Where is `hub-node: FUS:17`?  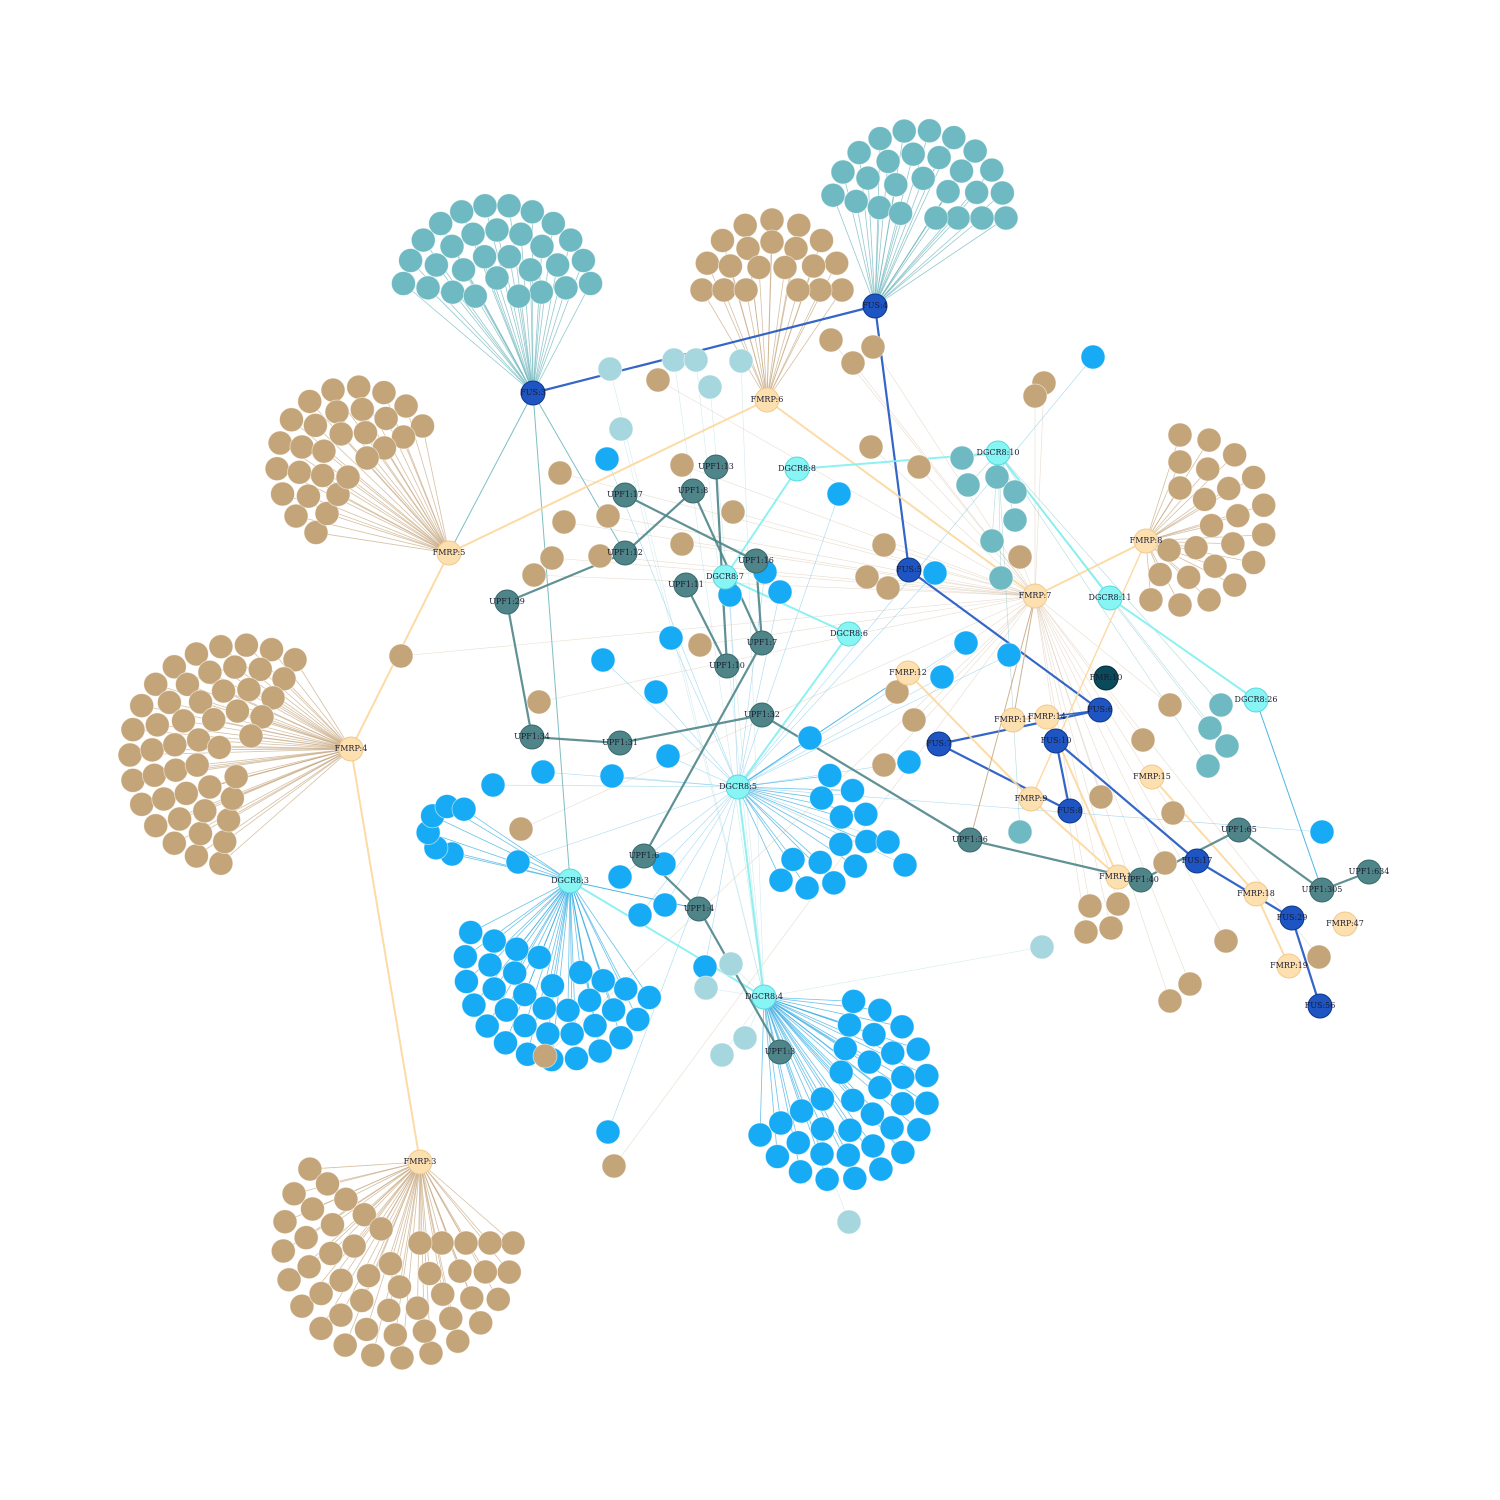 hub-node: FUS:17 is located at coordinates (1197, 861).